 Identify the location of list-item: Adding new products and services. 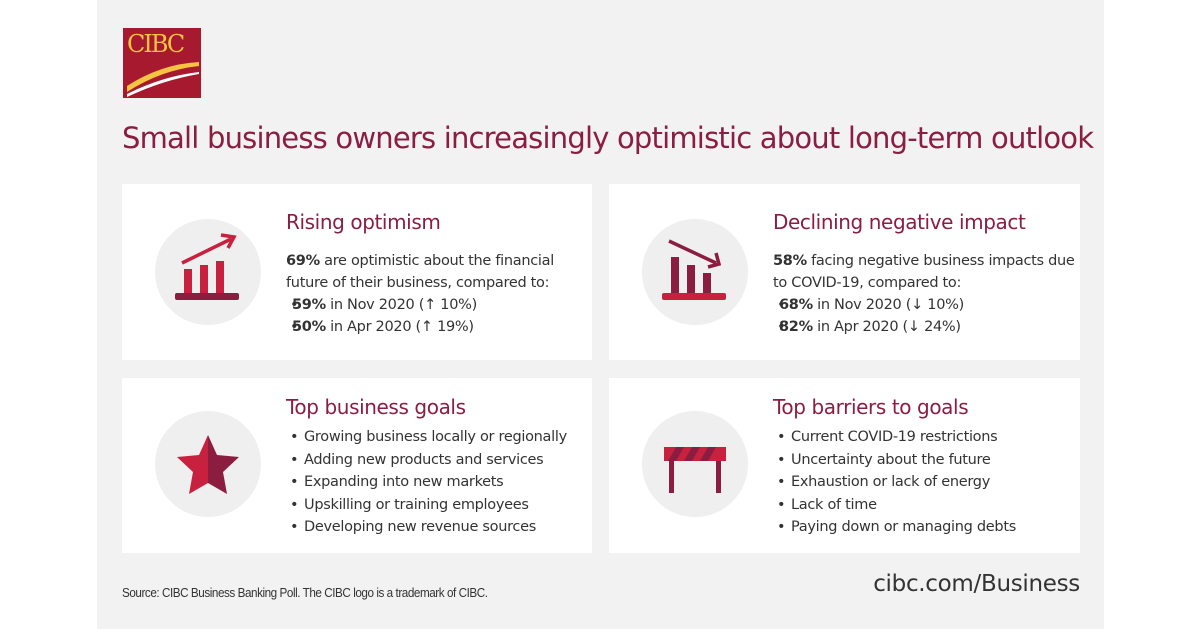
(426, 460).